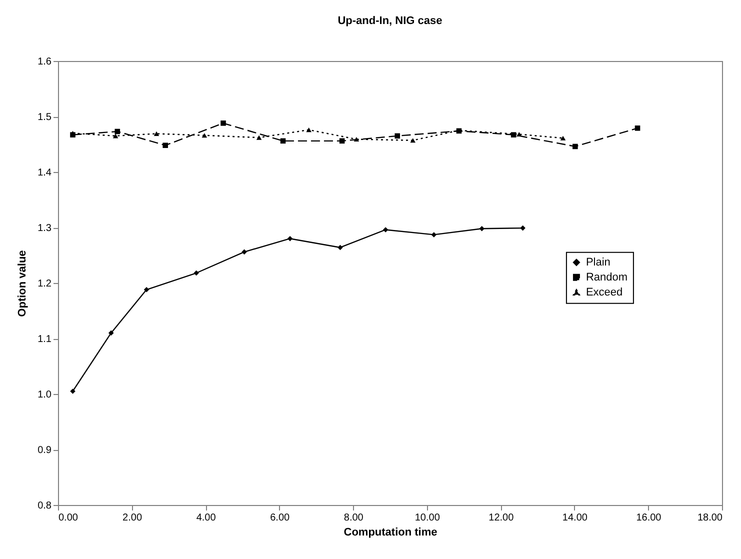 The height and width of the screenshot is (559, 741). What do you see at coordinates (45, 395) in the screenshot?
I see `y-tick-label: 1.0` at bounding box center [45, 395].